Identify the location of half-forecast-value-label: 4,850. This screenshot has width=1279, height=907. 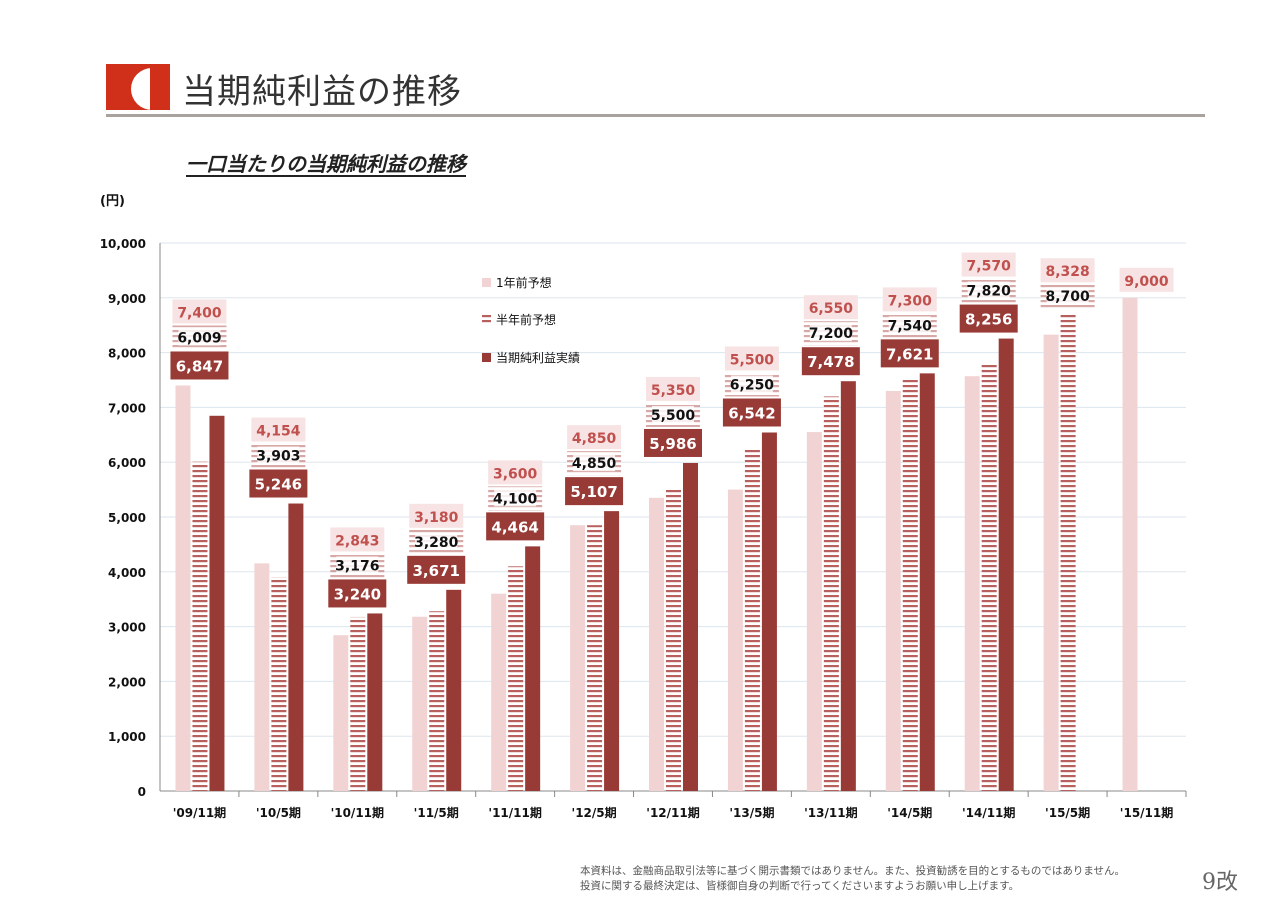
(594, 464).